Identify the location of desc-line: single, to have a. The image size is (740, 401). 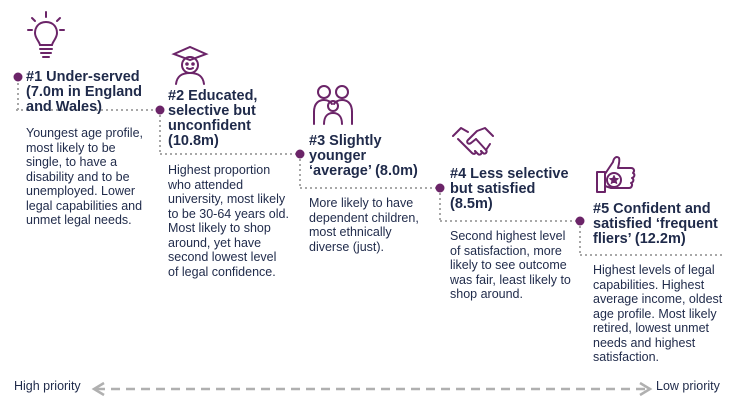
(72, 162).